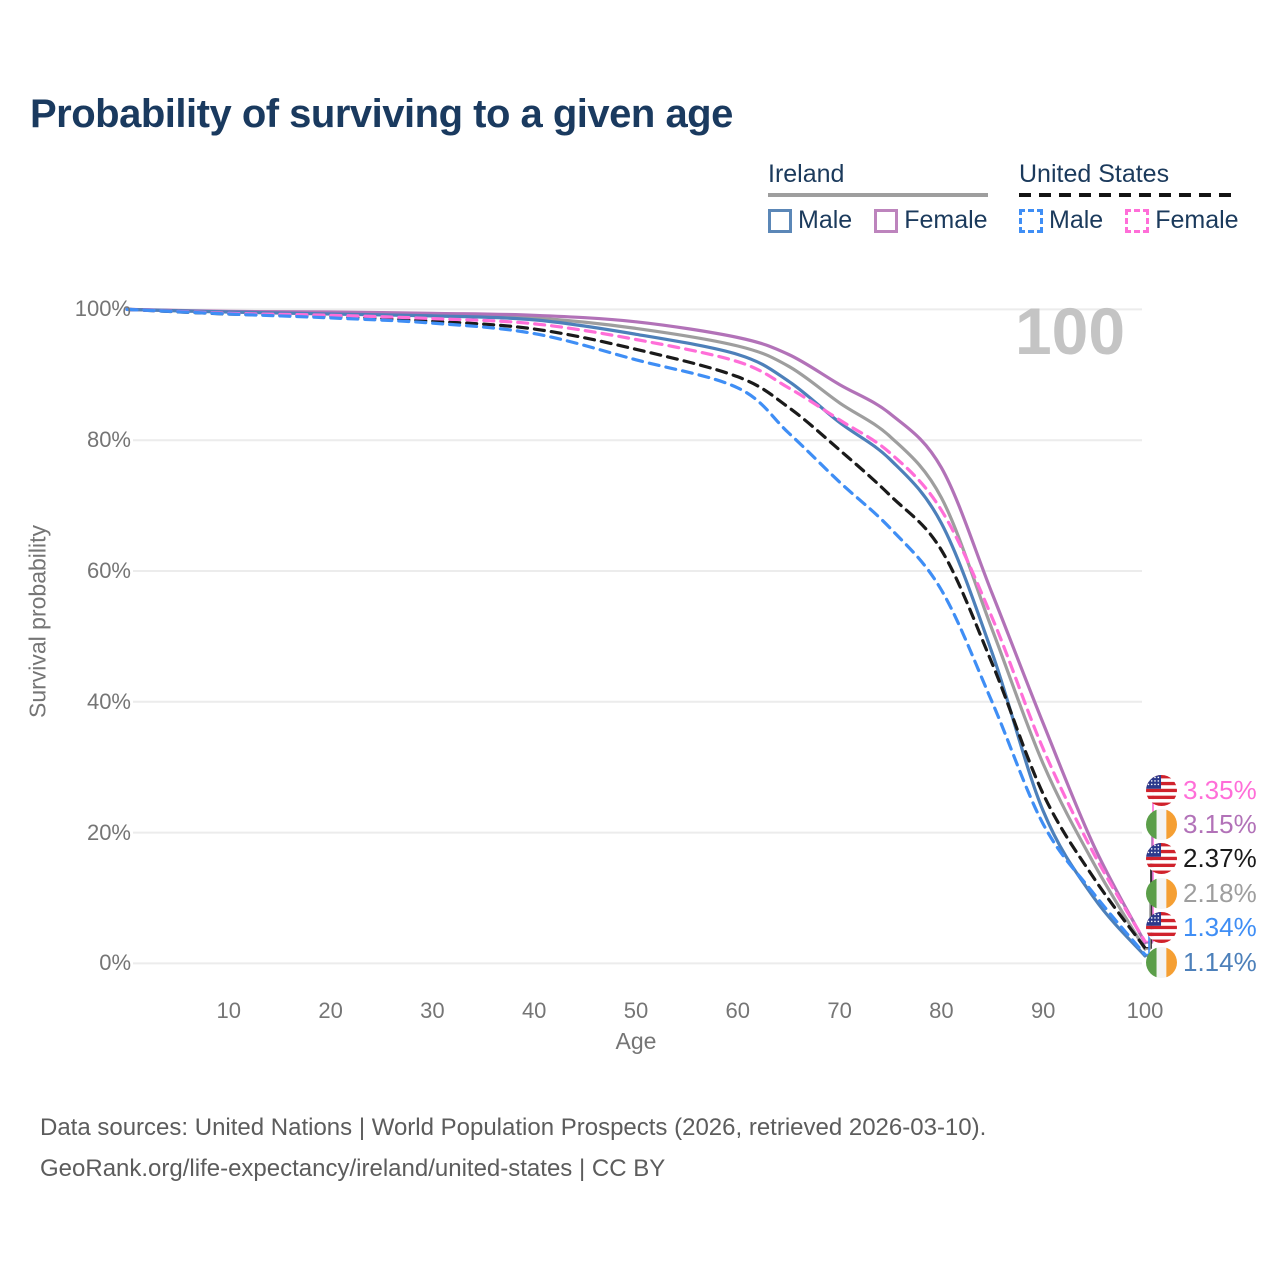 This screenshot has width=1280, height=1280. Describe the element at coordinates (780, 220) in the screenshot. I see `ireland-male-swatch-icon` at that location.